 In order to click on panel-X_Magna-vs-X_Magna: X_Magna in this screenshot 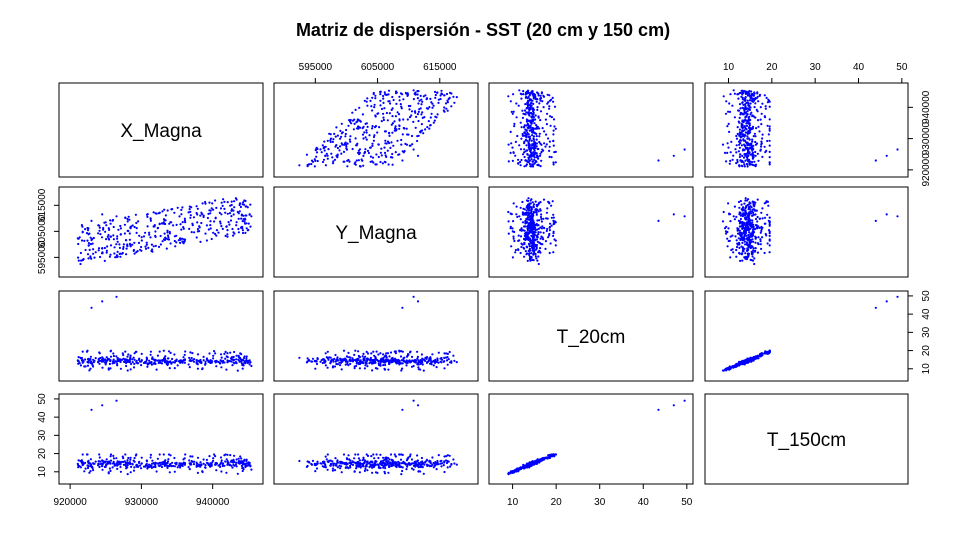, I will do `click(161, 130)`.